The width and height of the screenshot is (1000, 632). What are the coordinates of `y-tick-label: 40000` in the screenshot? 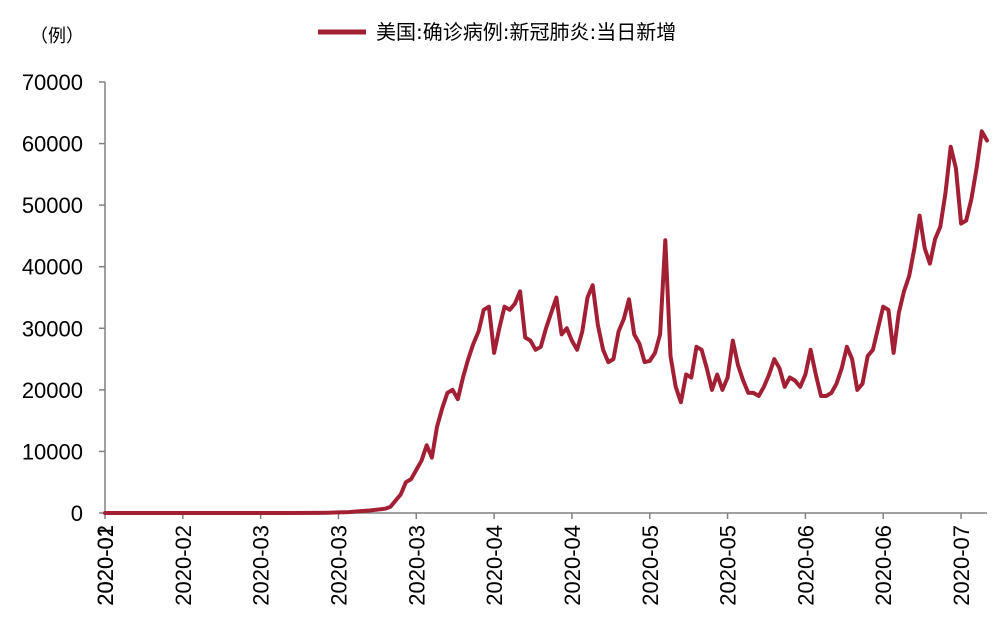 It's located at (52, 267).